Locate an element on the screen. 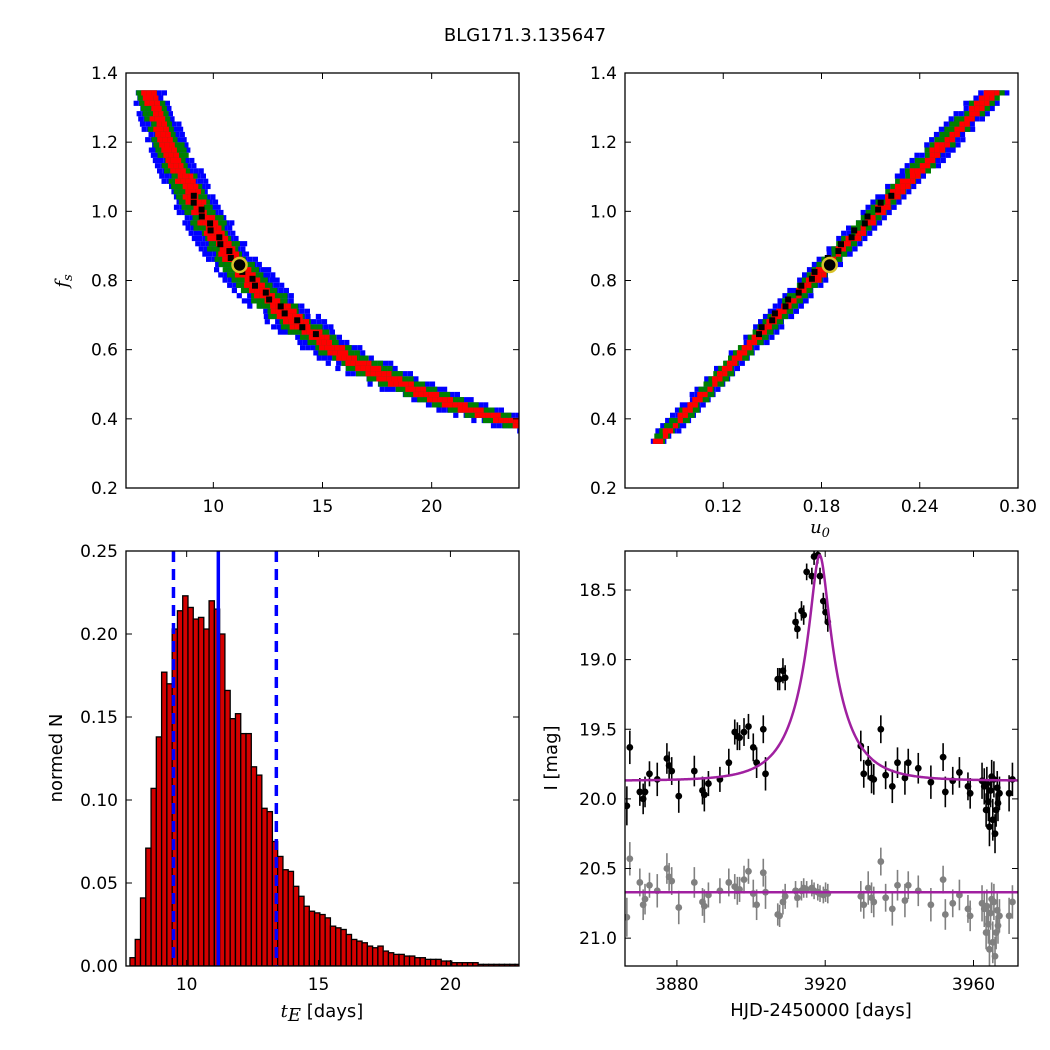 This screenshot has height=1050, width=1050. x-tick-label: 10 is located at coordinates (187, 985).